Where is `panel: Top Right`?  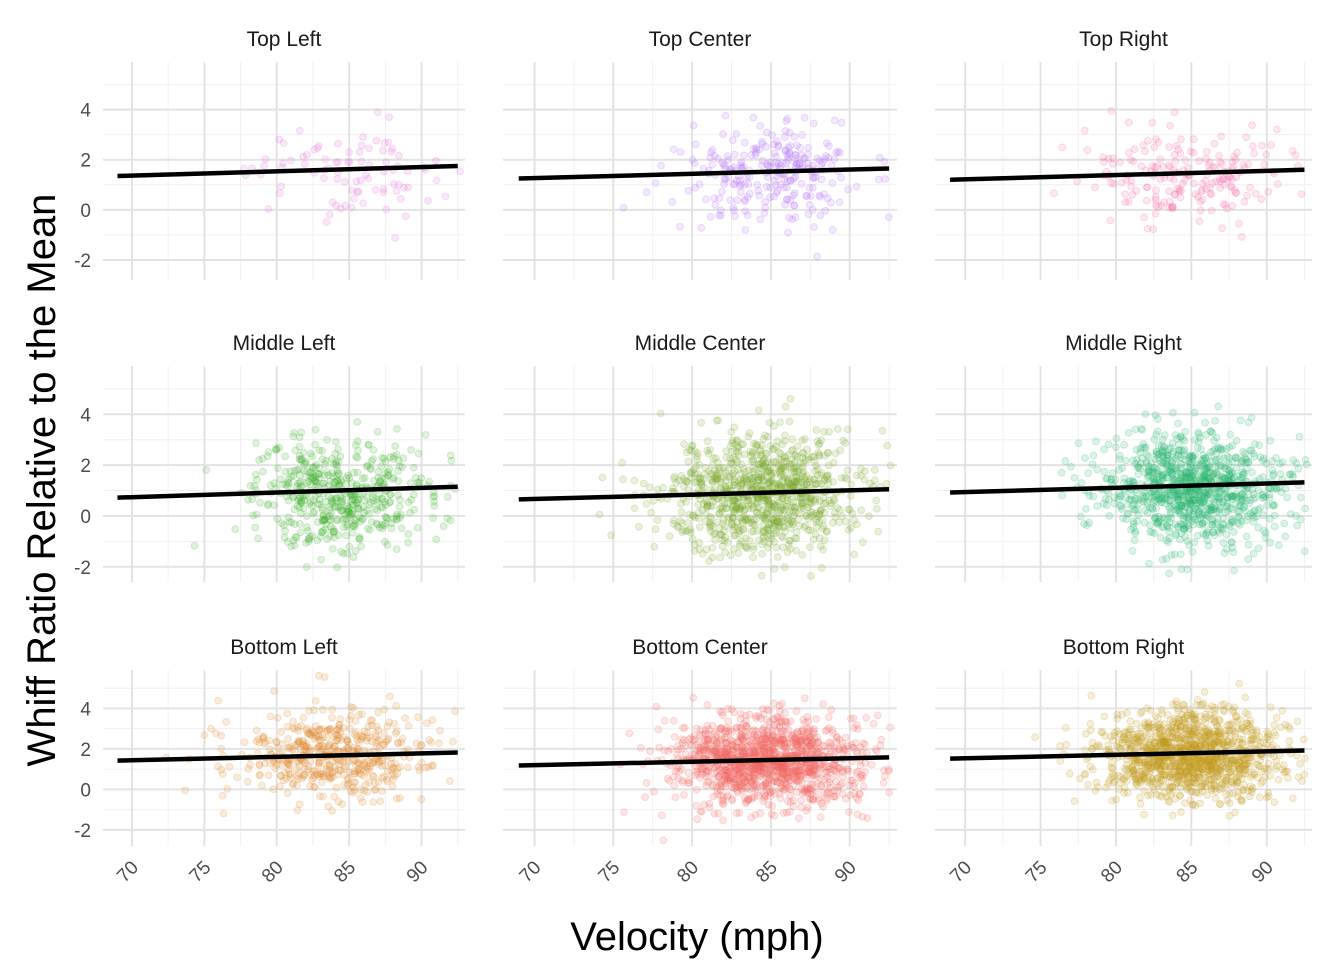 panel: Top Right is located at coordinates (1123, 154).